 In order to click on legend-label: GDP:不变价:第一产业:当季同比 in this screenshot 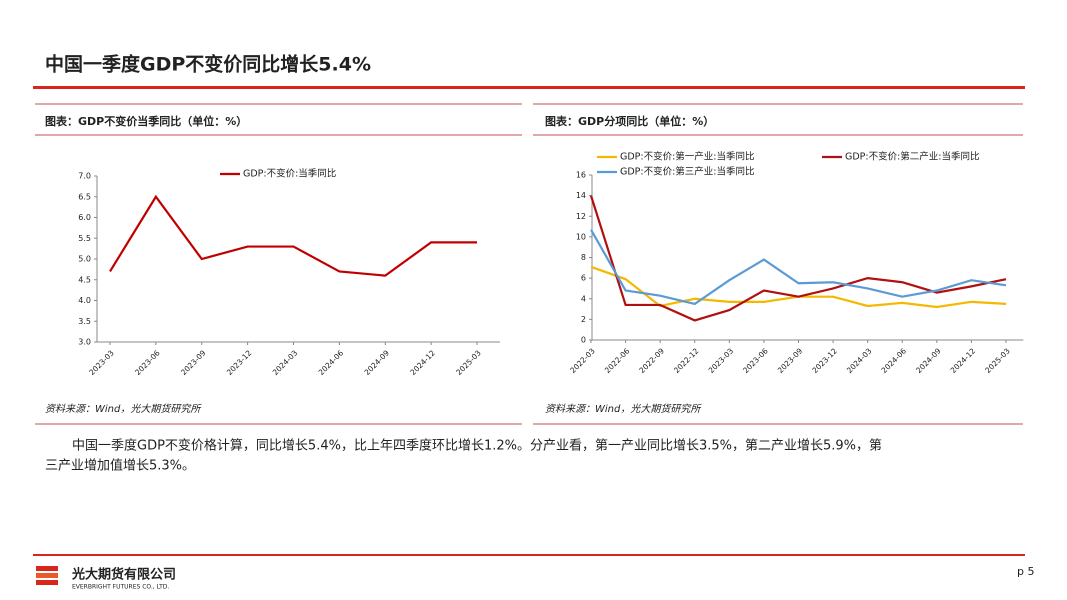, I will do `click(687, 157)`.